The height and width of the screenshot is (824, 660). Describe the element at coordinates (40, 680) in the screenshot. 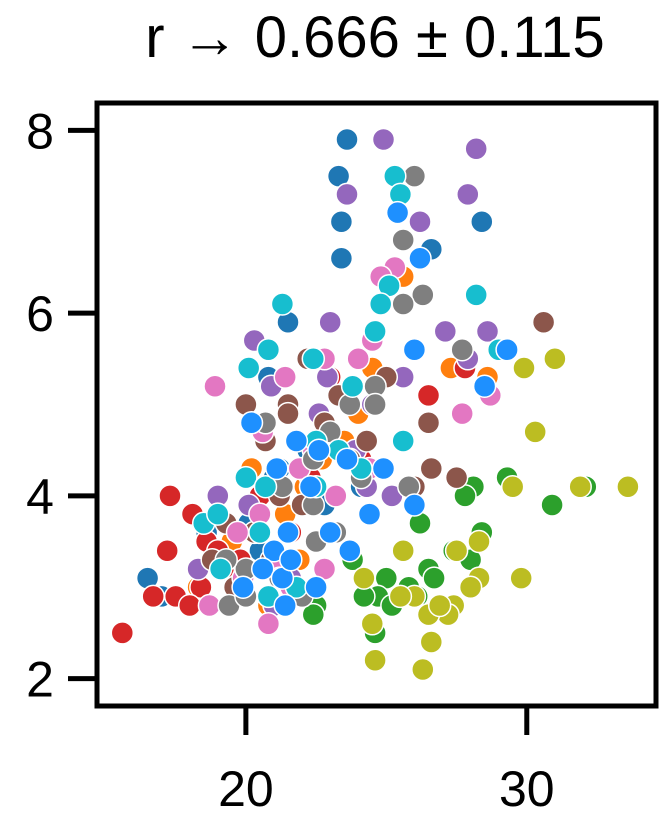

I see `y-tick-label: 2` at that location.